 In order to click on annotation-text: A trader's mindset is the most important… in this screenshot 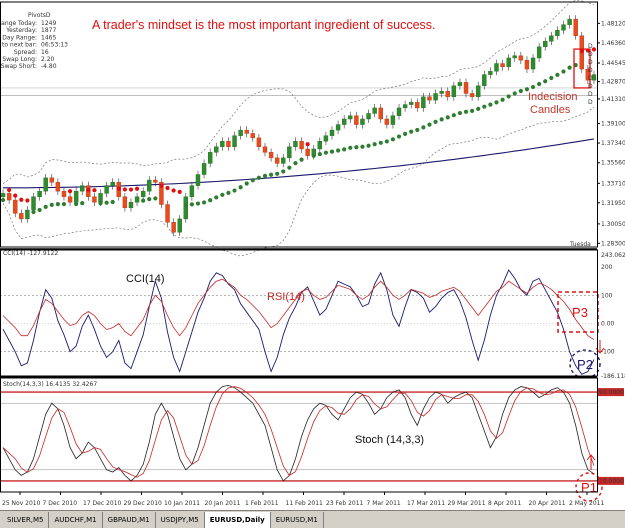, I will do `click(264, 25)`.